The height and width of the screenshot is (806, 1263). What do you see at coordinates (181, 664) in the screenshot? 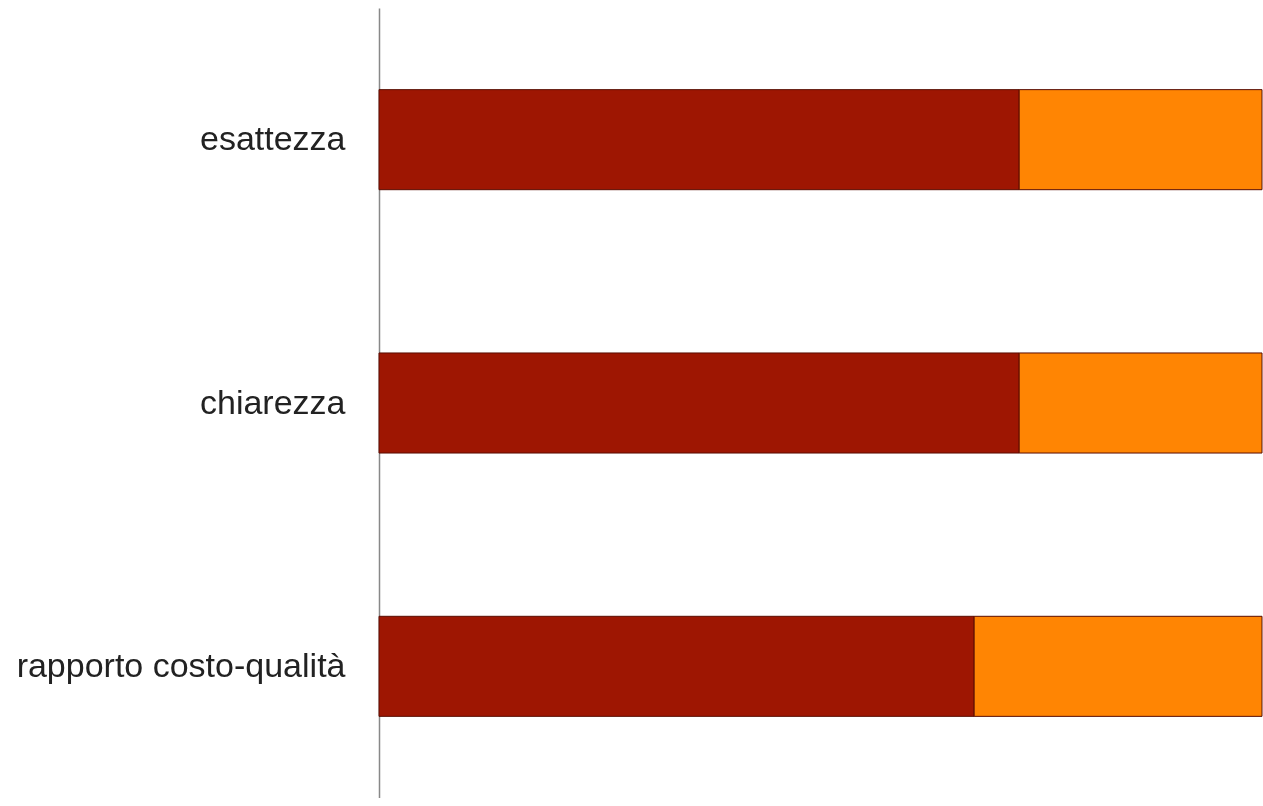
I see `y-tick-label: rapporto costo-qualità` at bounding box center [181, 664].